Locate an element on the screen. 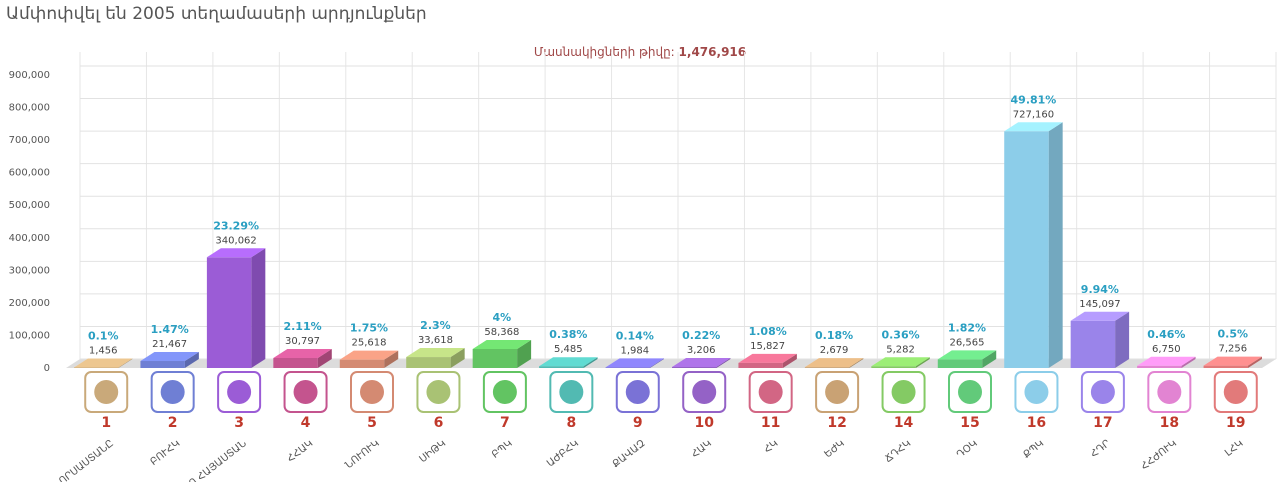 The height and width of the screenshot is (482, 1280). category-label: 5 is located at coordinates (372, 423).